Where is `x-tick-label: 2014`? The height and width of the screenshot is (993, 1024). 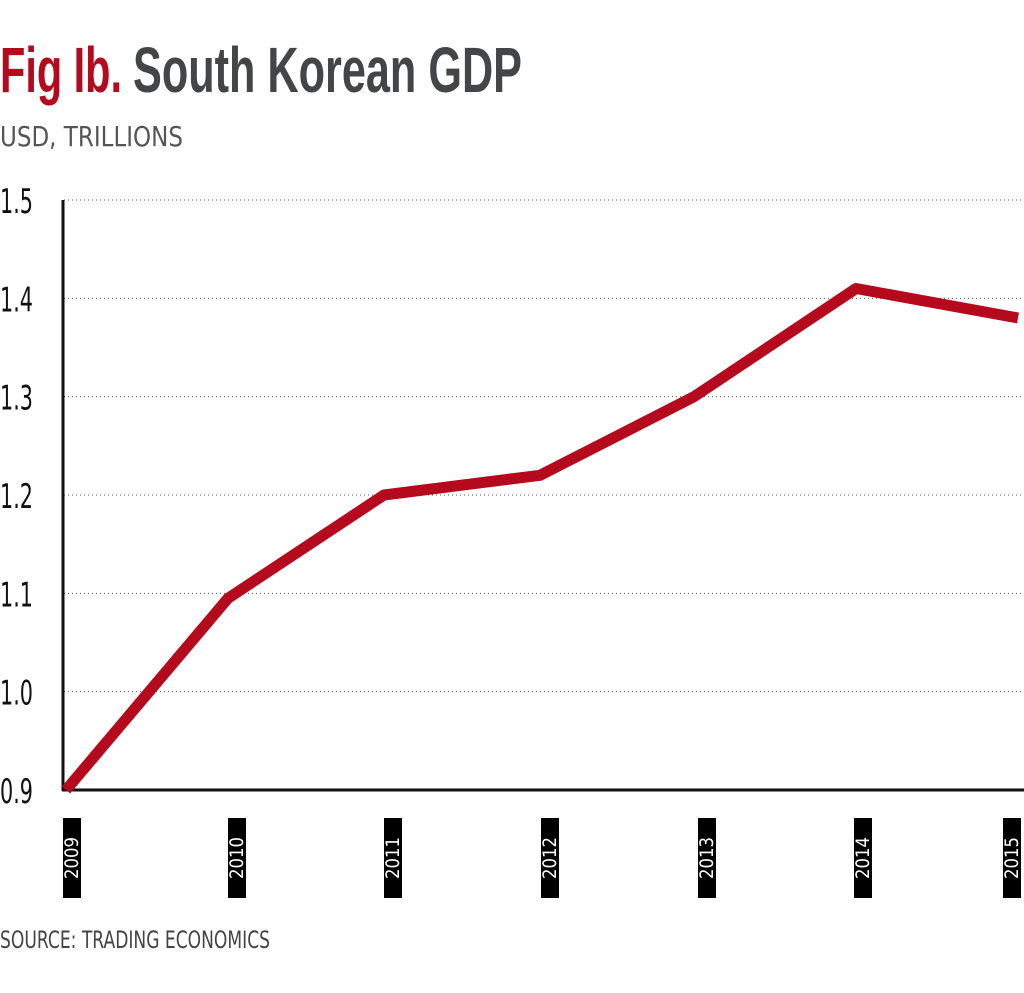
x-tick-label: 2014 is located at coordinates (863, 858).